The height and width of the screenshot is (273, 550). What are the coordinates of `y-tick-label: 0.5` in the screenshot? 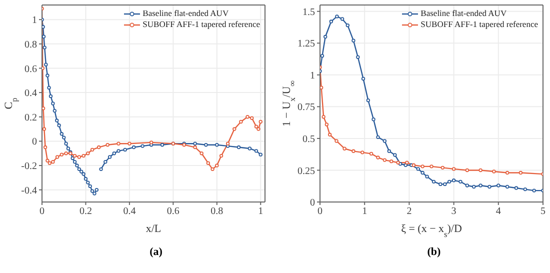 It's located at (308, 139).